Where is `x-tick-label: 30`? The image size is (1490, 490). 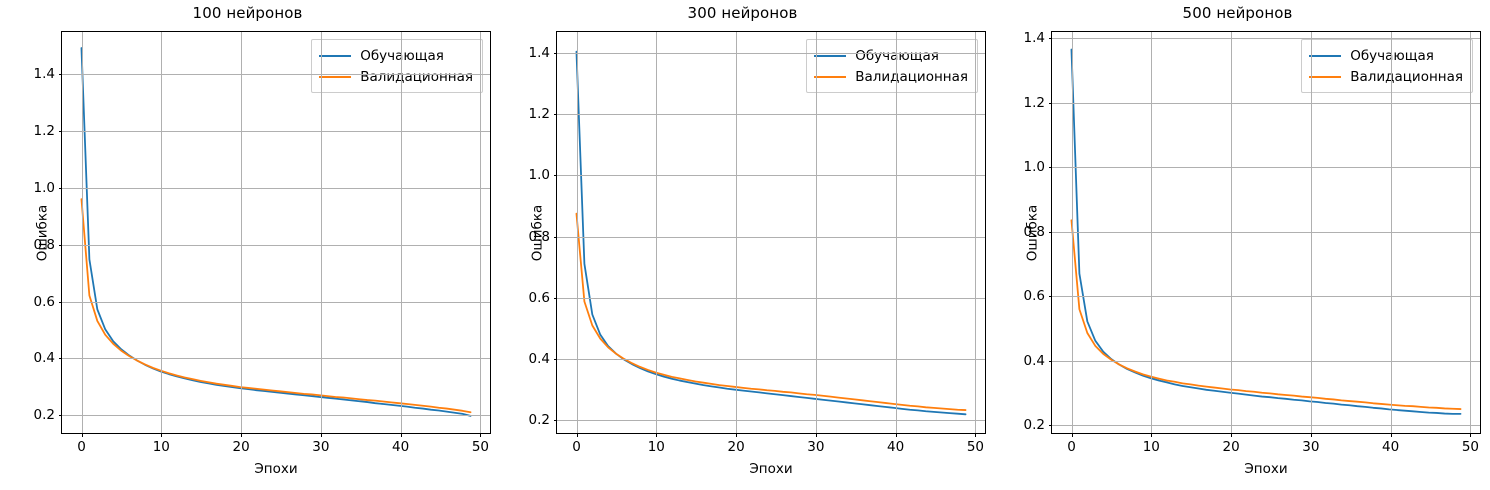 x-tick-label: 30 is located at coordinates (321, 447).